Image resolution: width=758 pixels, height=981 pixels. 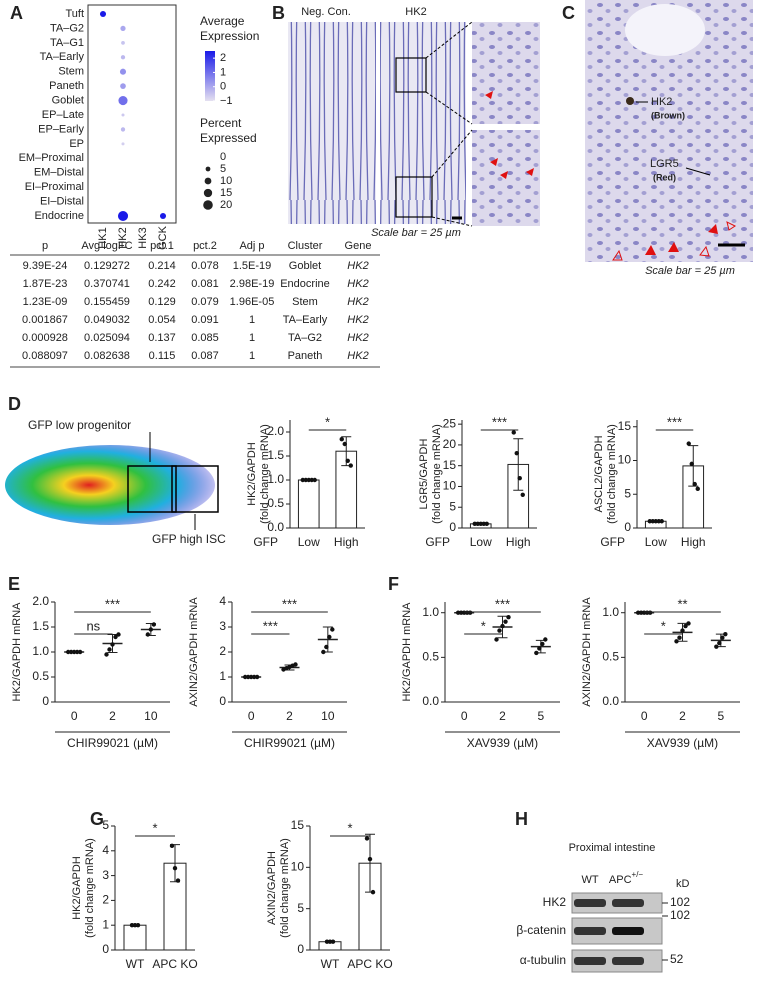 What do you see at coordinates (612, 848) in the screenshot?
I see `blot-title: Proximal intestine` at bounding box center [612, 848].